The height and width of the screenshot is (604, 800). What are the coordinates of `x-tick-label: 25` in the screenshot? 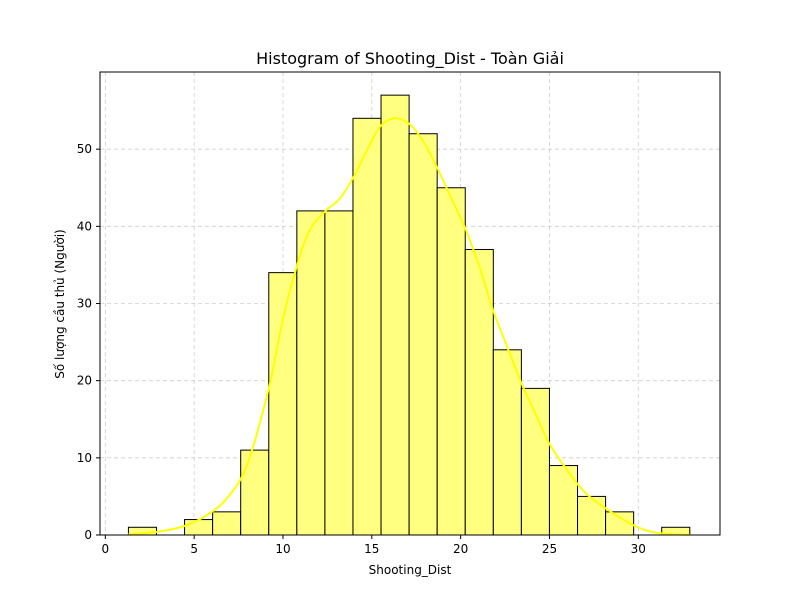 It's located at (549, 549).